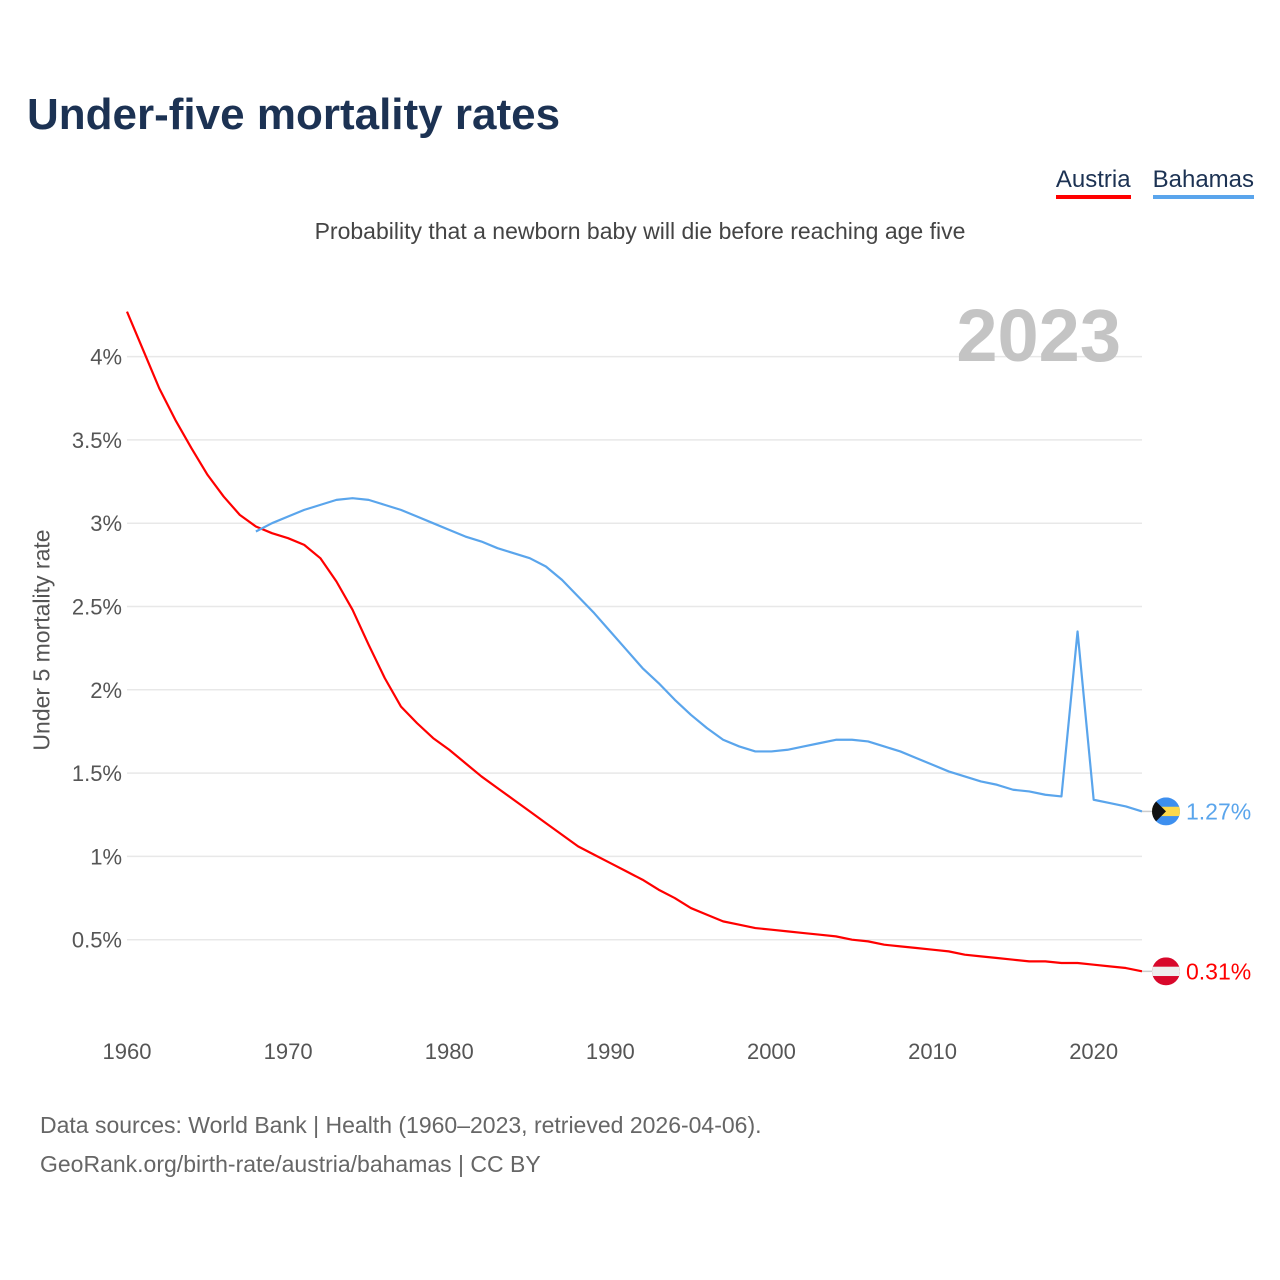 The width and height of the screenshot is (1280, 1280). What do you see at coordinates (1166, 811) in the screenshot?
I see `bahamas-flag-icon` at bounding box center [1166, 811].